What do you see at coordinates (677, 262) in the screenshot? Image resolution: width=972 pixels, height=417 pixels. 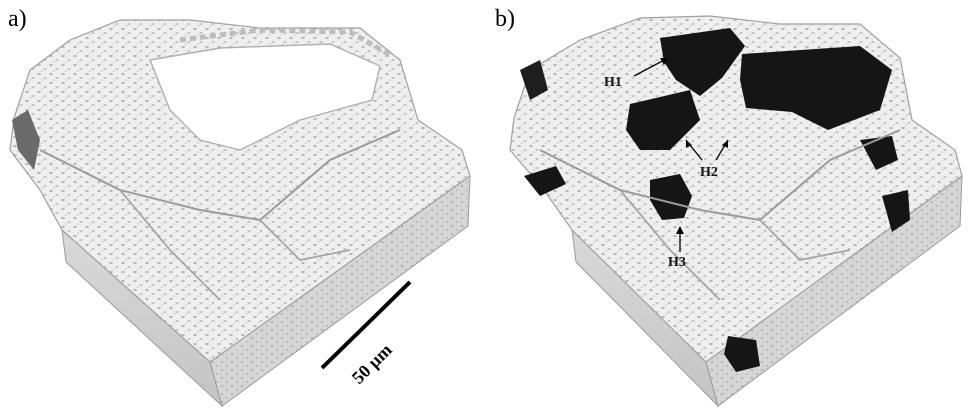 I see `annotation-h3-label: H3` at bounding box center [677, 262].